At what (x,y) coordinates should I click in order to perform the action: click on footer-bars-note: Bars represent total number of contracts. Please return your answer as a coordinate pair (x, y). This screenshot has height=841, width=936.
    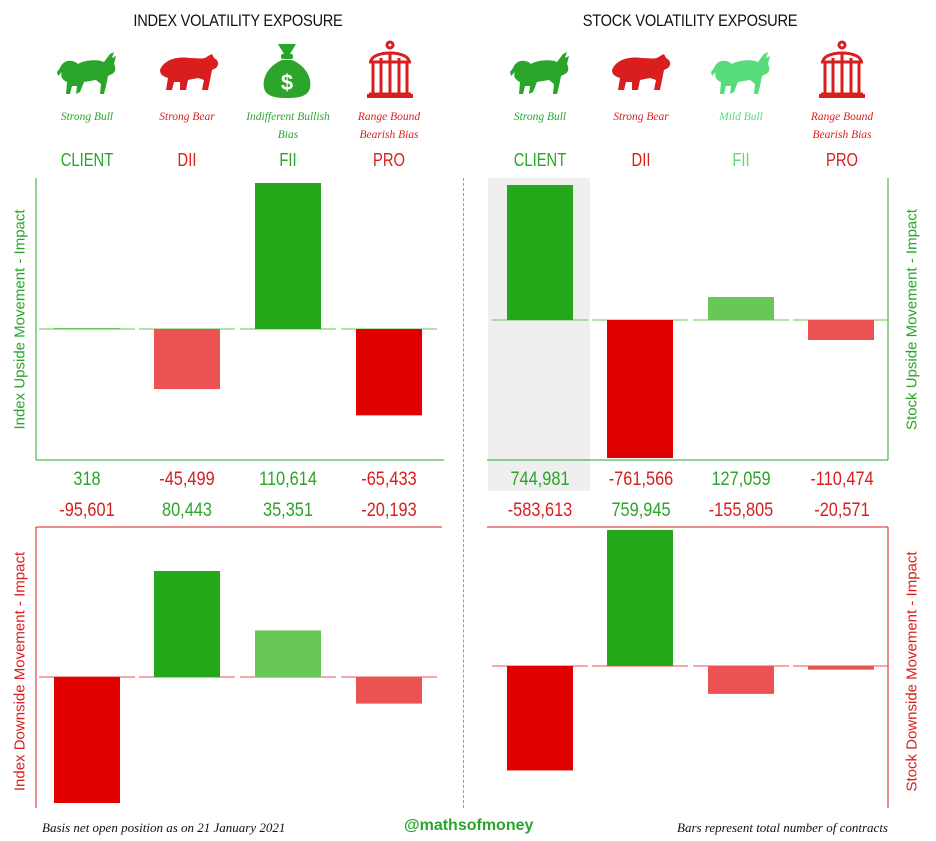
    Looking at the image, I should click on (782, 827).